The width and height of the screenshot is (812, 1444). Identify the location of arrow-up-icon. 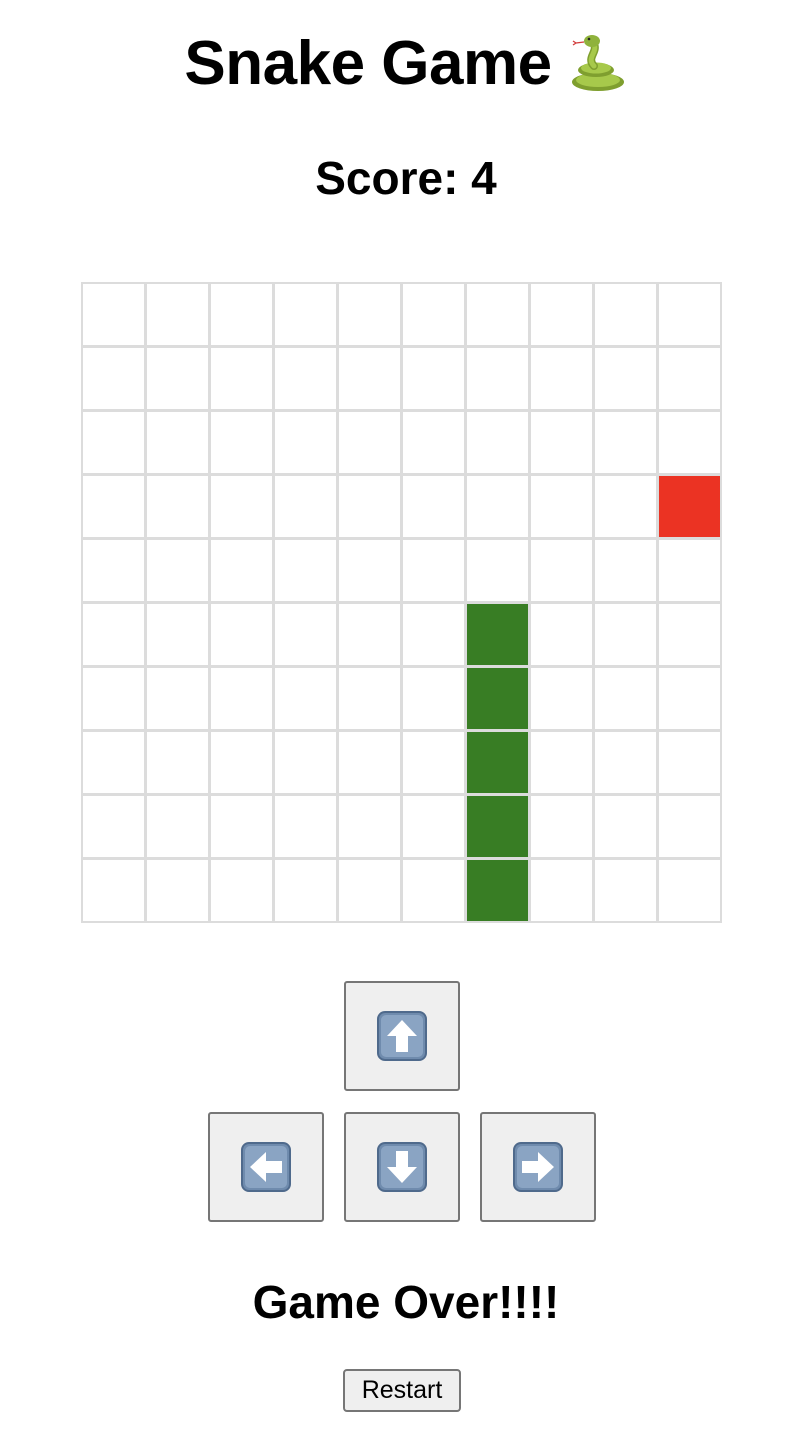
(402, 1036).